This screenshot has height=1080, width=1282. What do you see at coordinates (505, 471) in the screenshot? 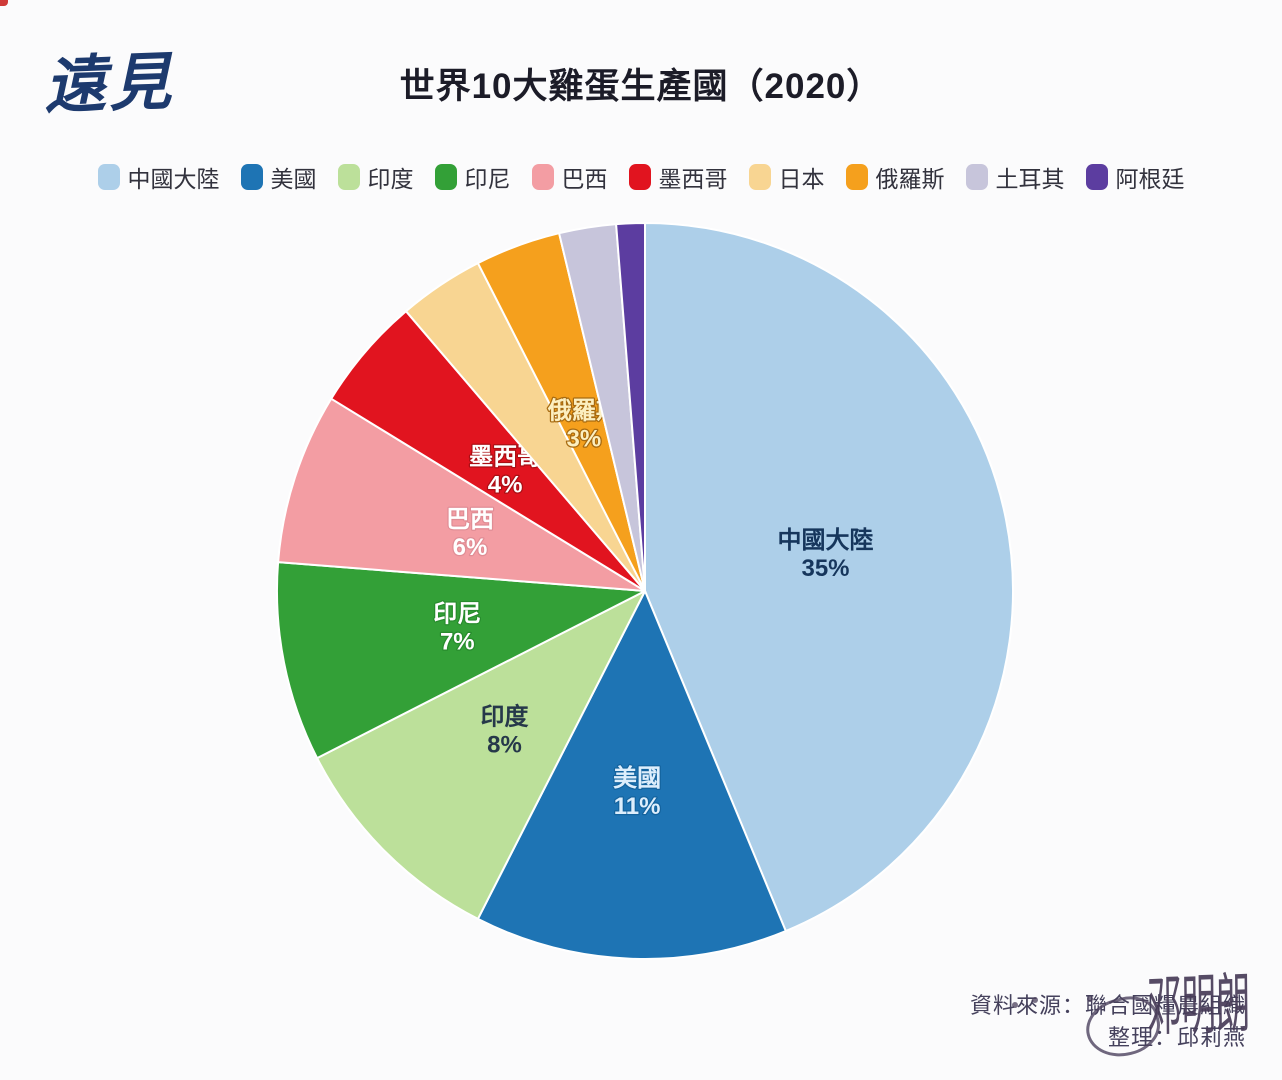
I see `slice-label-6: 墨西哥 4%` at bounding box center [505, 471].